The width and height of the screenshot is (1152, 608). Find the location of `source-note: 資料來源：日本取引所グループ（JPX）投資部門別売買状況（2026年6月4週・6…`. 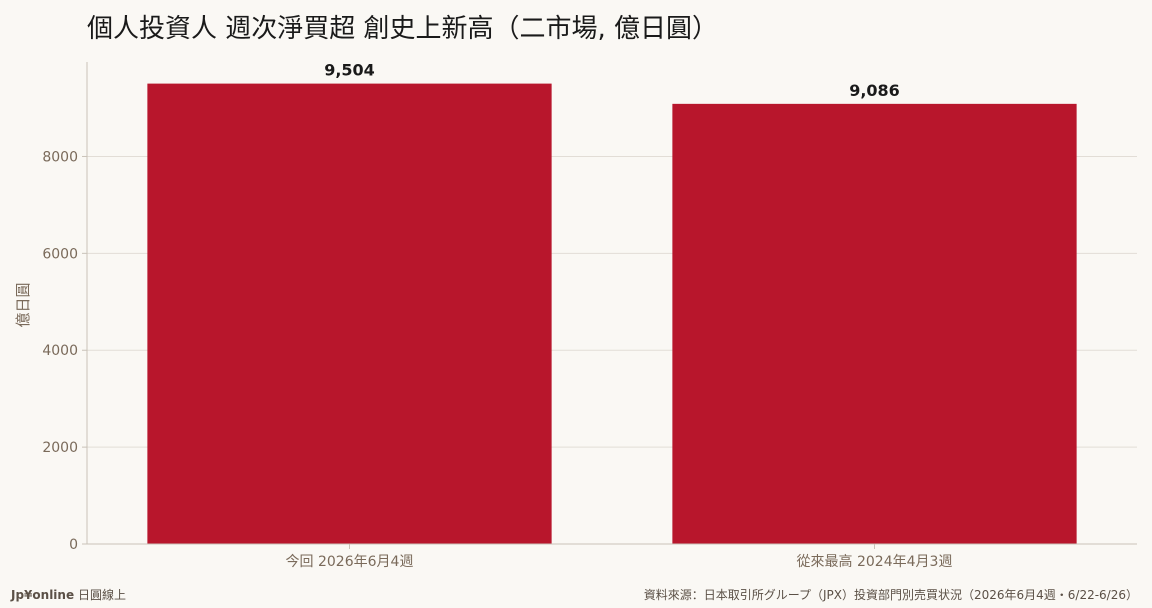

source-note: 資料來源：日本取引所グループ（JPX）投資部門別売買状況（2026年6月4週・6… is located at coordinates (890, 595).